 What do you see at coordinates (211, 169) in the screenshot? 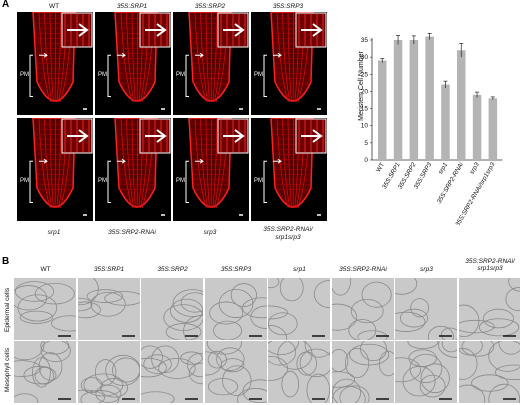
I see `bottom-root-image-3: PM` at bounding box center [211, 169].